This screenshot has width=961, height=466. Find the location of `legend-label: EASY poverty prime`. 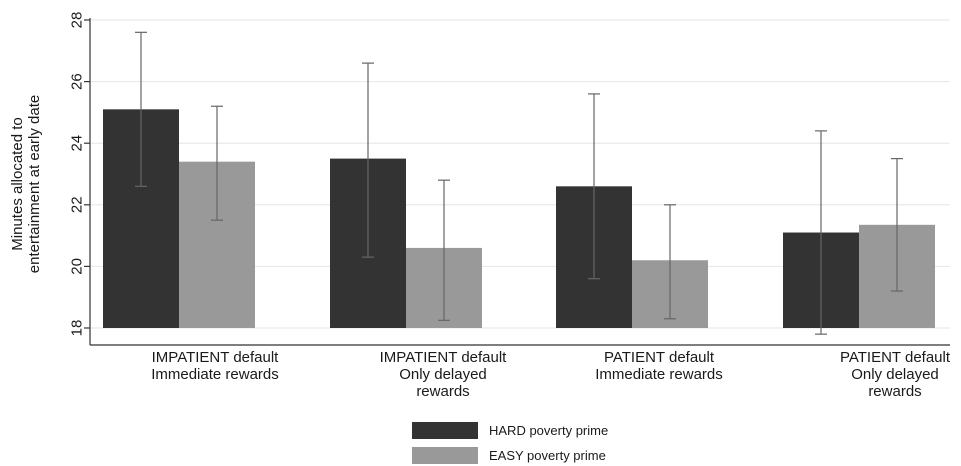

legend-label: EASY poverty prime is located at coordinates (547, 455).